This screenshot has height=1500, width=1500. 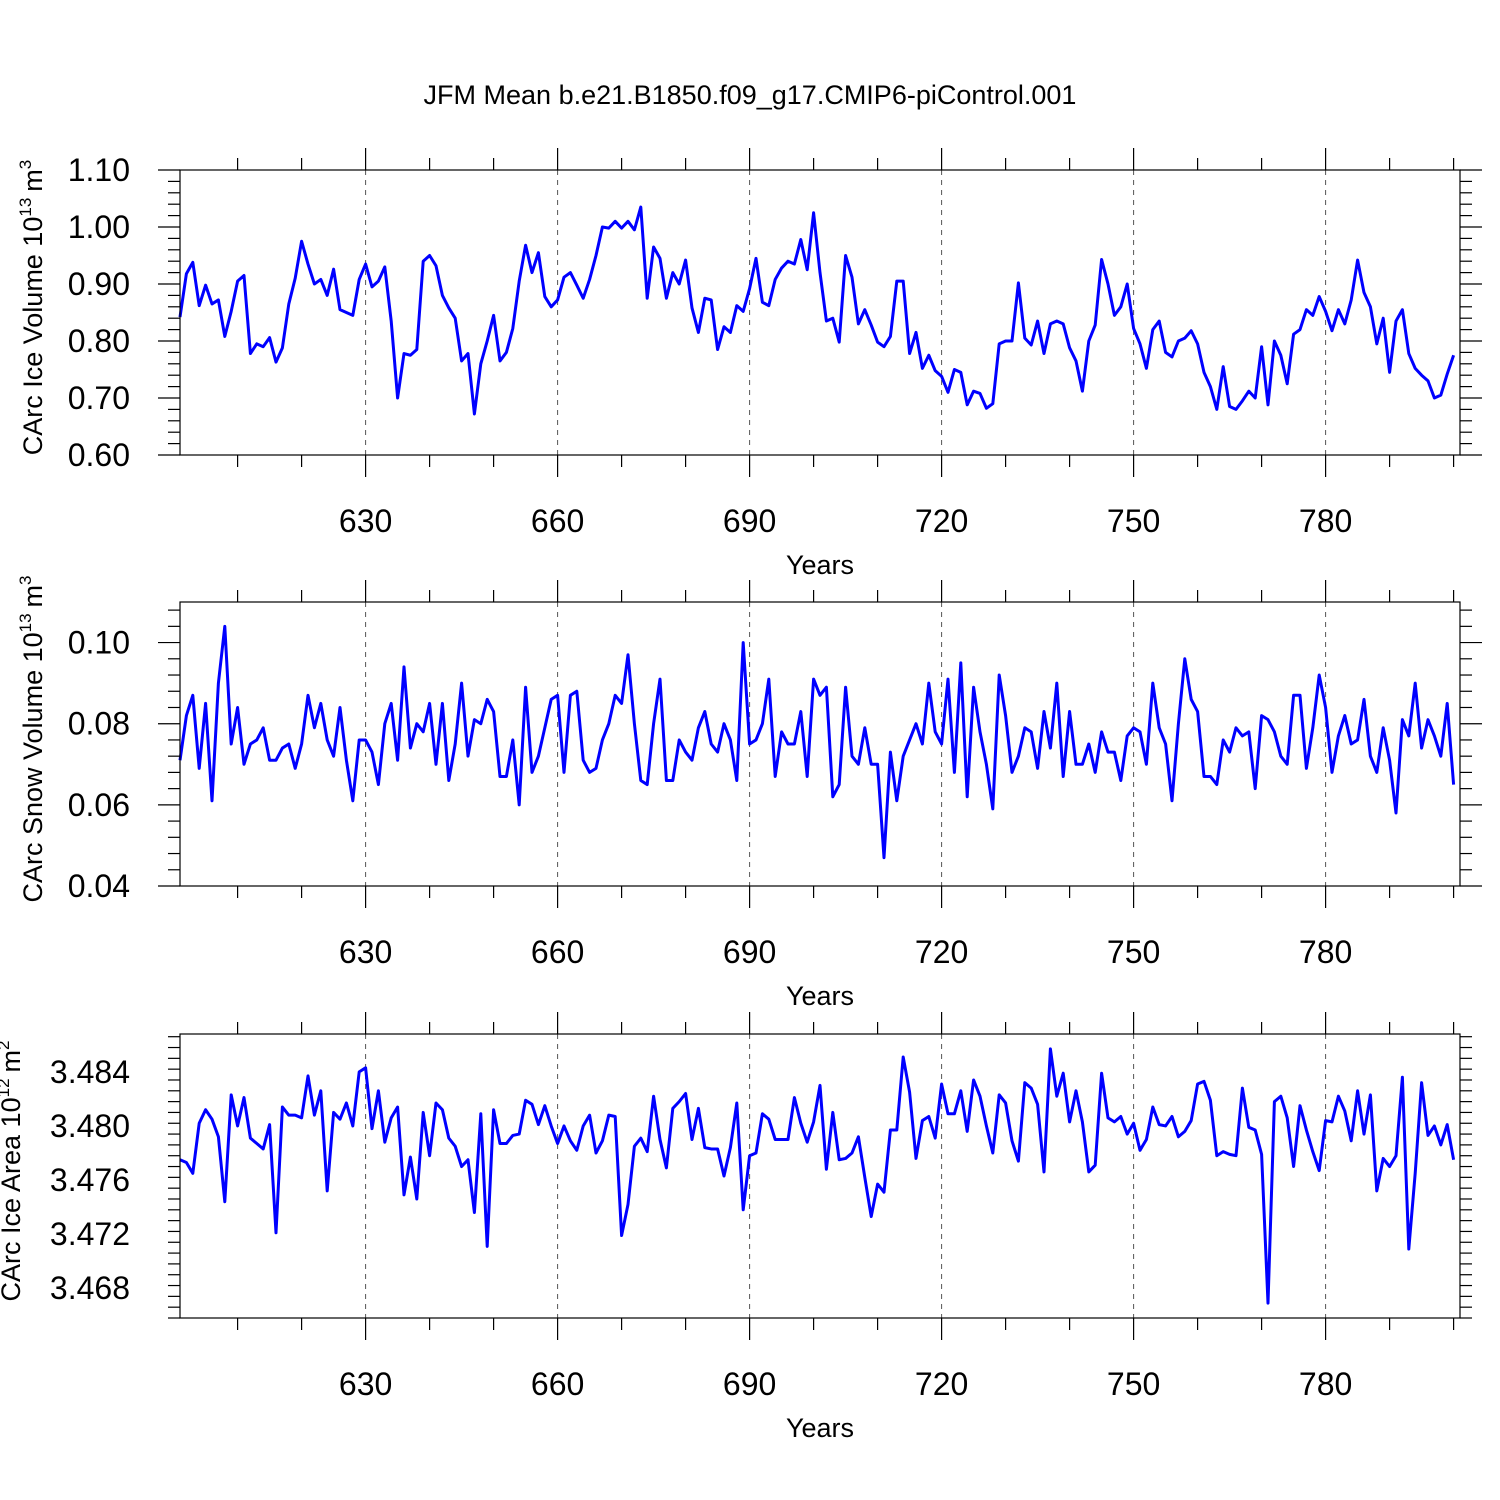 I want to click on y-axis-title: CArc Ice Area 1012 m2, so click(x=13, y=1170).